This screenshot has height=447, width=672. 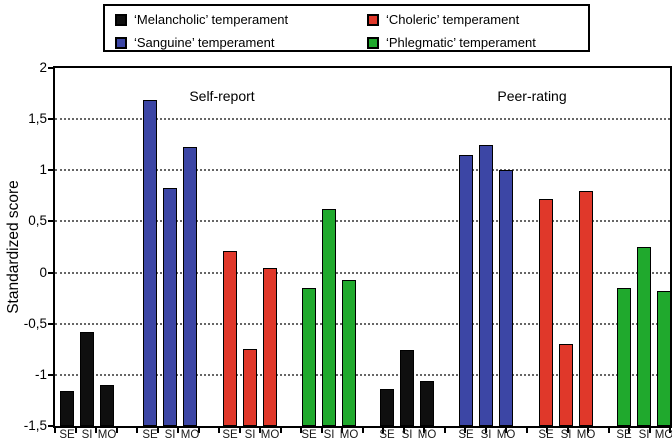 What do you see at coordinates (40, 374) in the screenshot?
I see `y-tick-label: -1` at bounding box center [40, 374].